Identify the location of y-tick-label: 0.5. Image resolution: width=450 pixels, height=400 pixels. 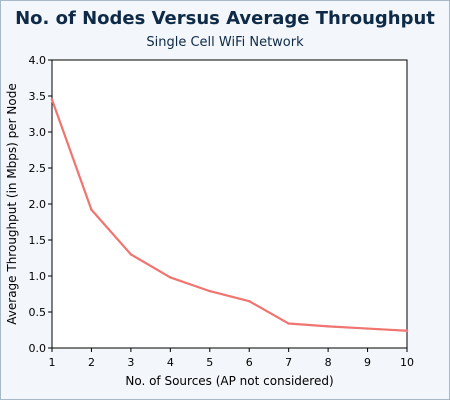
(38, 312).